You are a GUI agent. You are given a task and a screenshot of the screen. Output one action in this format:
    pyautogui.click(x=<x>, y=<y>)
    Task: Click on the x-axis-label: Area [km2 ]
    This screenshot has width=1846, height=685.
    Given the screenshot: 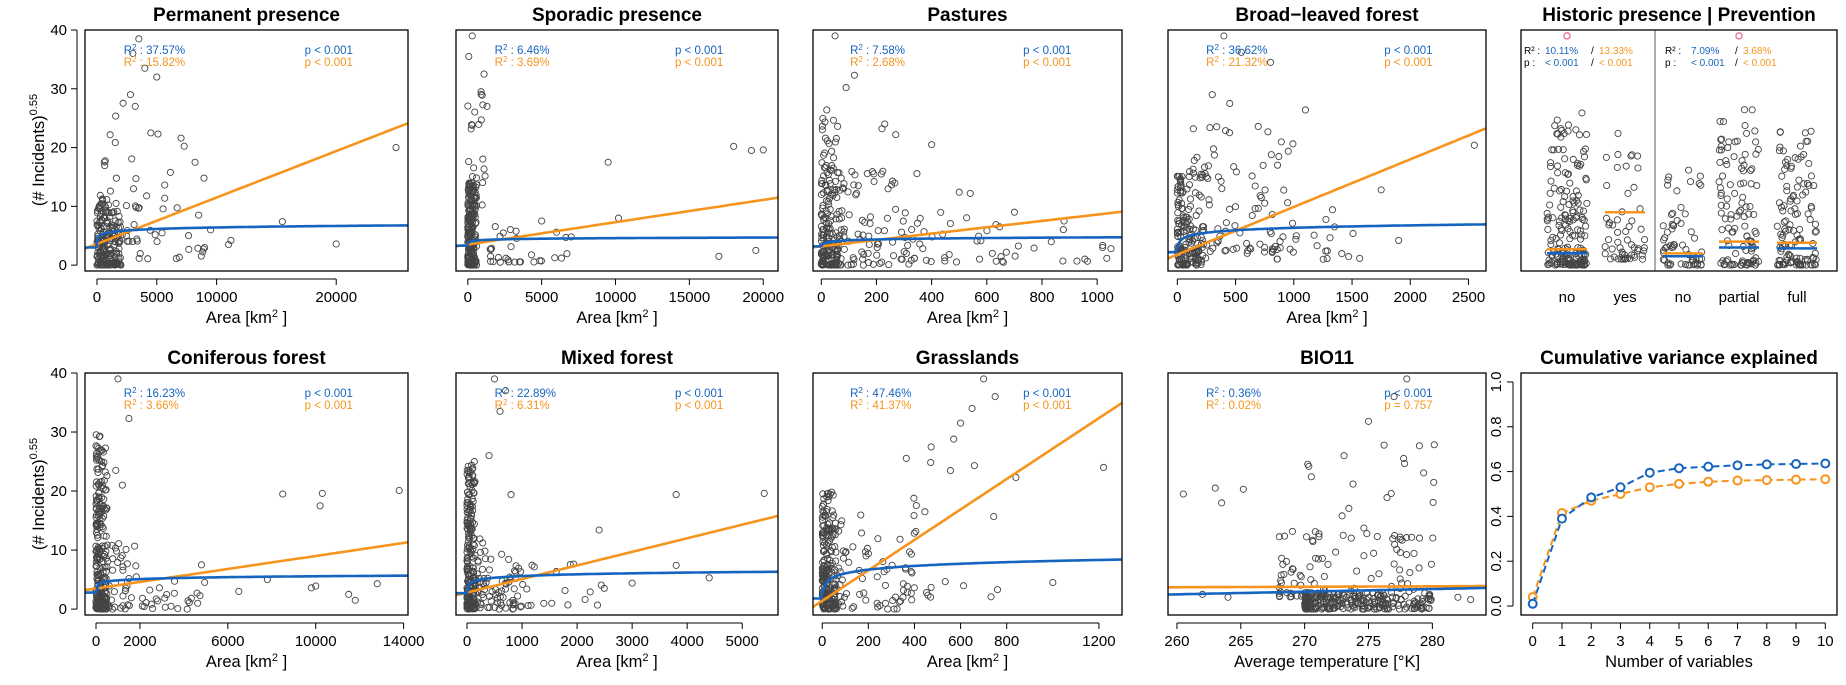 What is the action you would take?
    pyautogui.click(x=616, y=317)
    